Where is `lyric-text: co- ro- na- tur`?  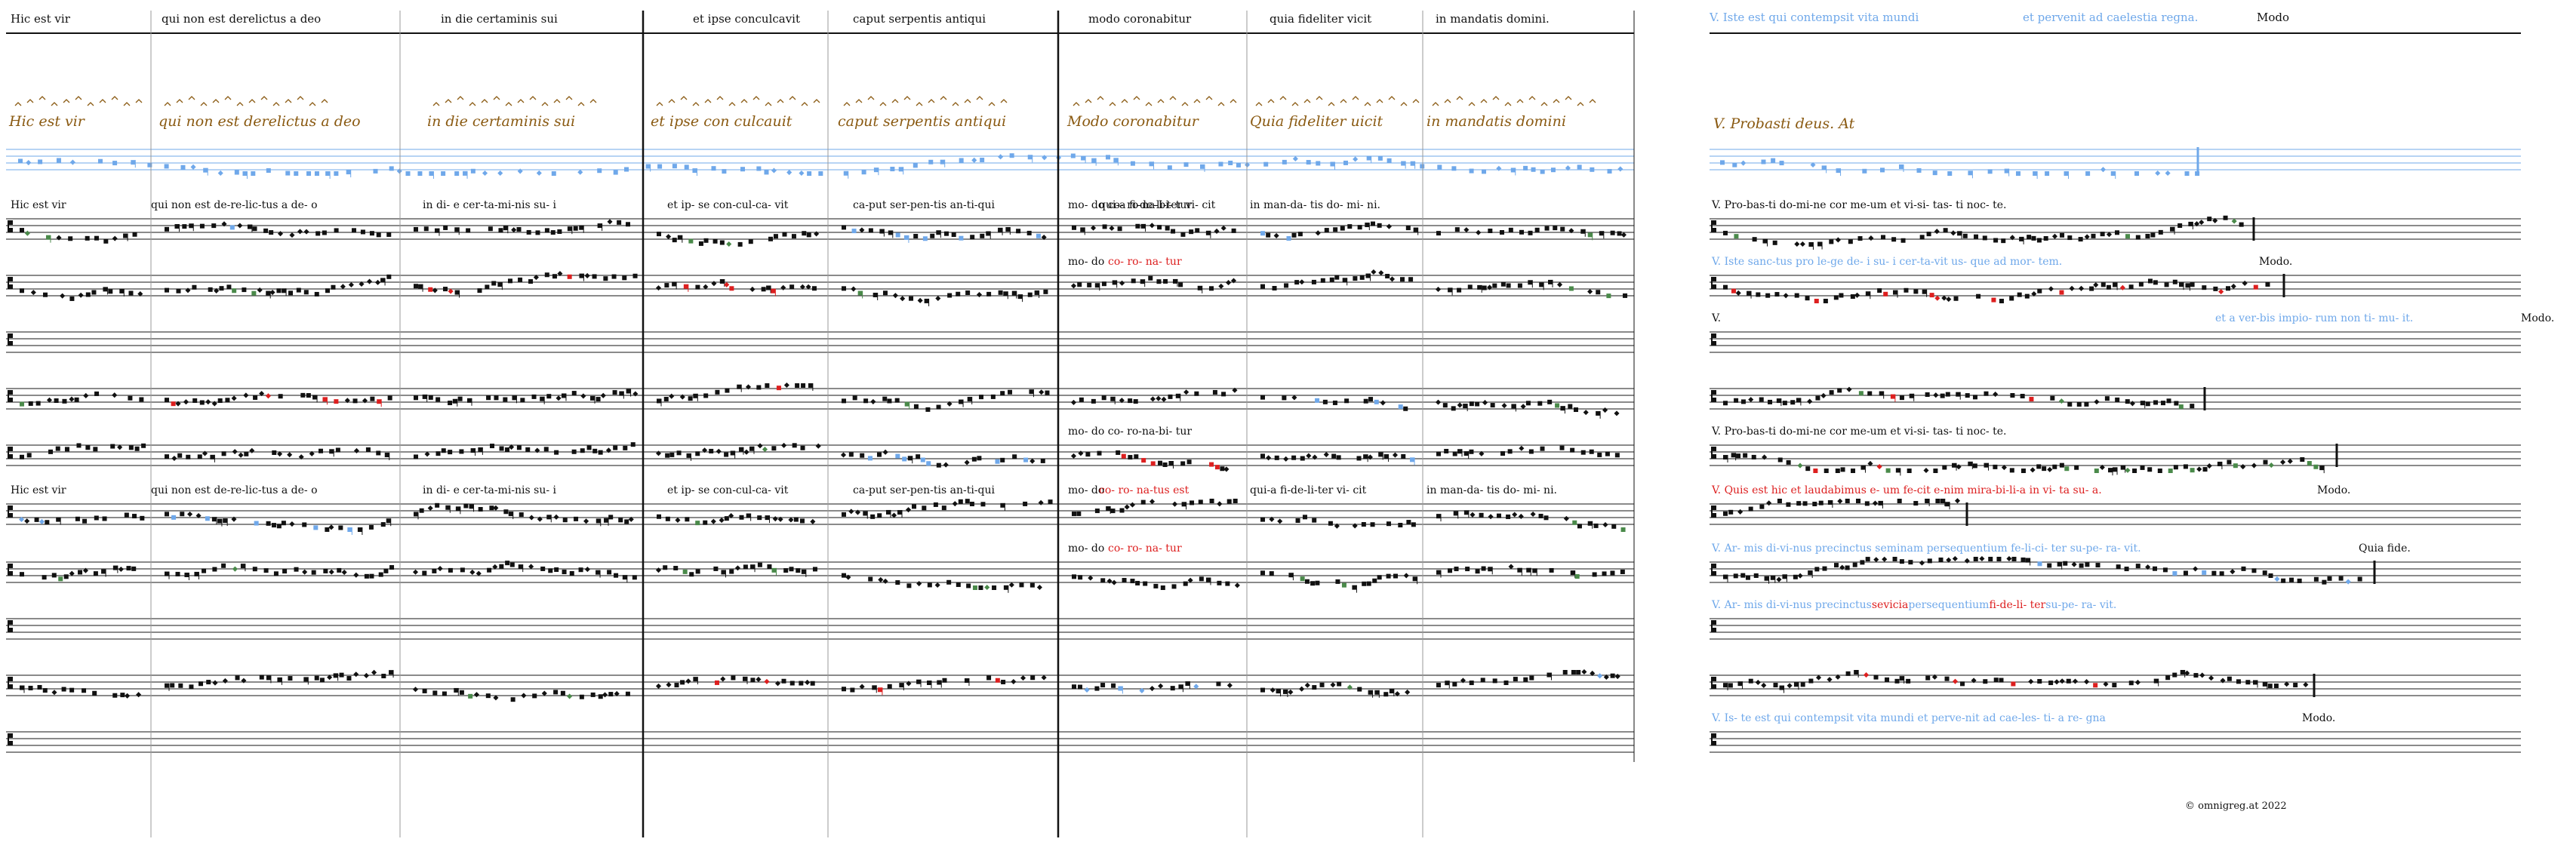
lyric-text: co- ro- na- tur is located at coordinates (1145, 548).